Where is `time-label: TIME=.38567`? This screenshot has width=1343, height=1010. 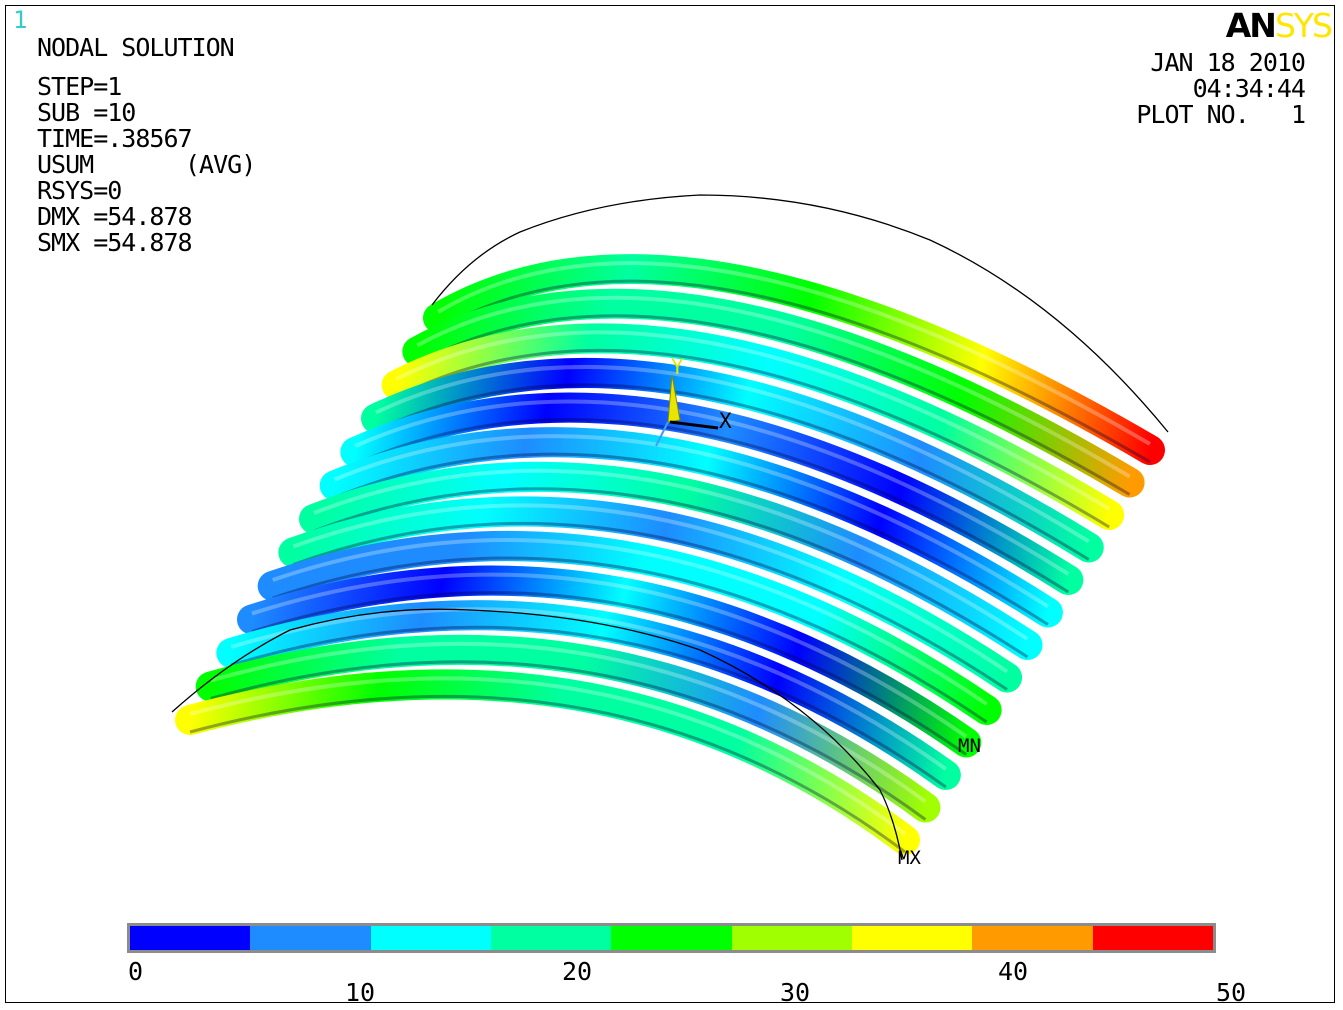 time-label: TIME=.38567 is located at coordinates (115, 138).